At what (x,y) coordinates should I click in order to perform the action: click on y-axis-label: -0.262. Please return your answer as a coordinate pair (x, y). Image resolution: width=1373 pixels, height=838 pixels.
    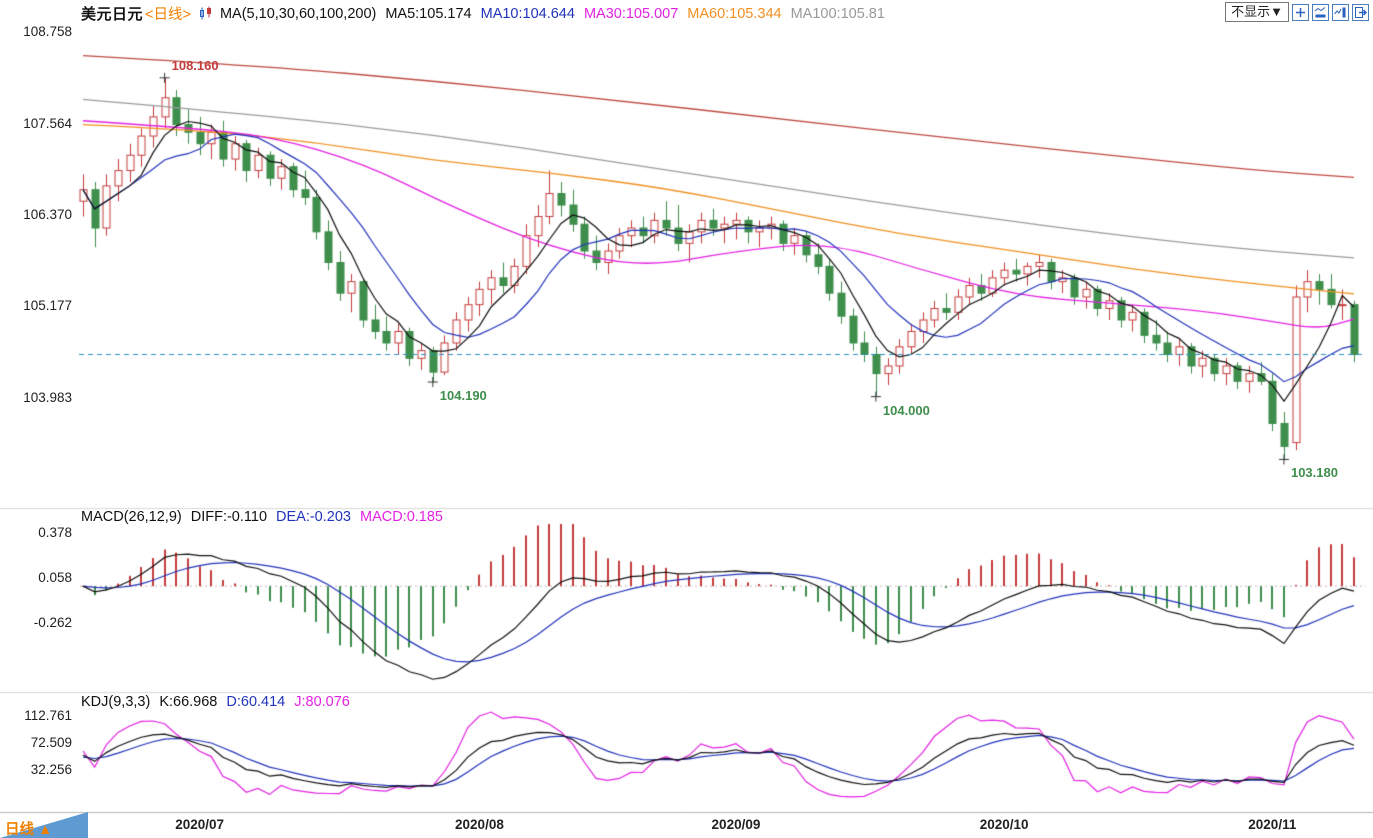
    Looking at the image, I should click on (52, 622).